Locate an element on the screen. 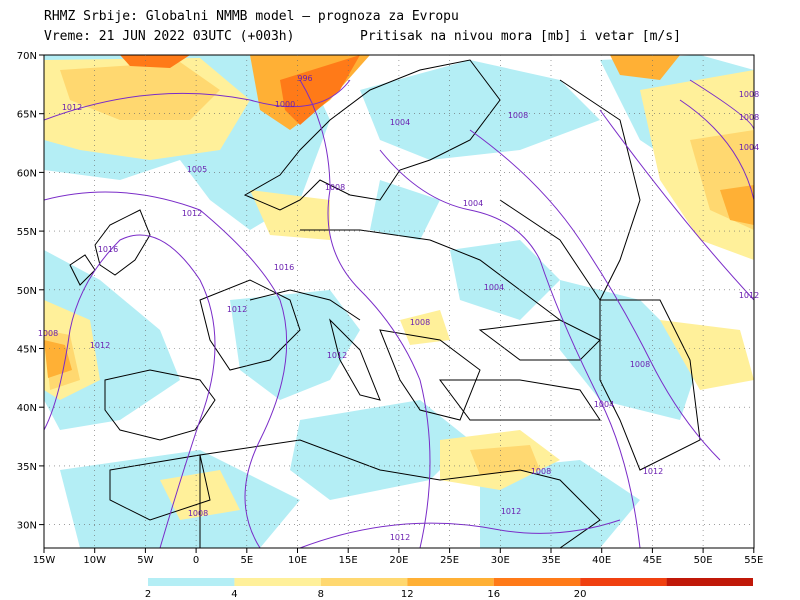  lon-label: 0 is located at coordinates (196, 560).